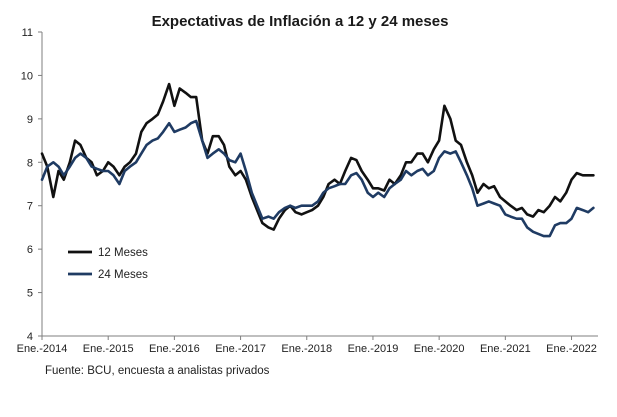 The image size is (617, 417). Describe the element at coordinates (30, 250) in the screenshot. I see `y-tick-label: 6` at that location.